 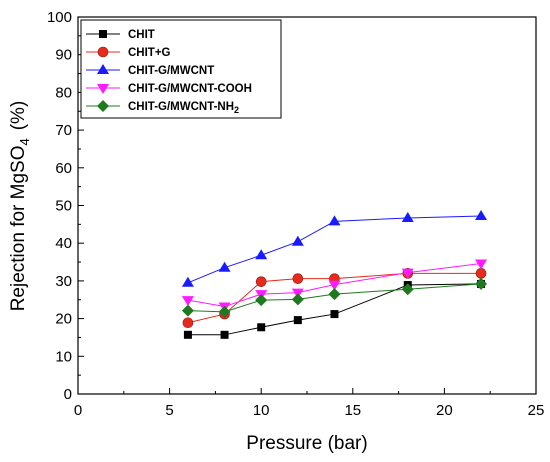 What do you see at coordinates (63, 243) in the screenshot?
I see `y-tick-label: 40` at bounding box center [63, 243].